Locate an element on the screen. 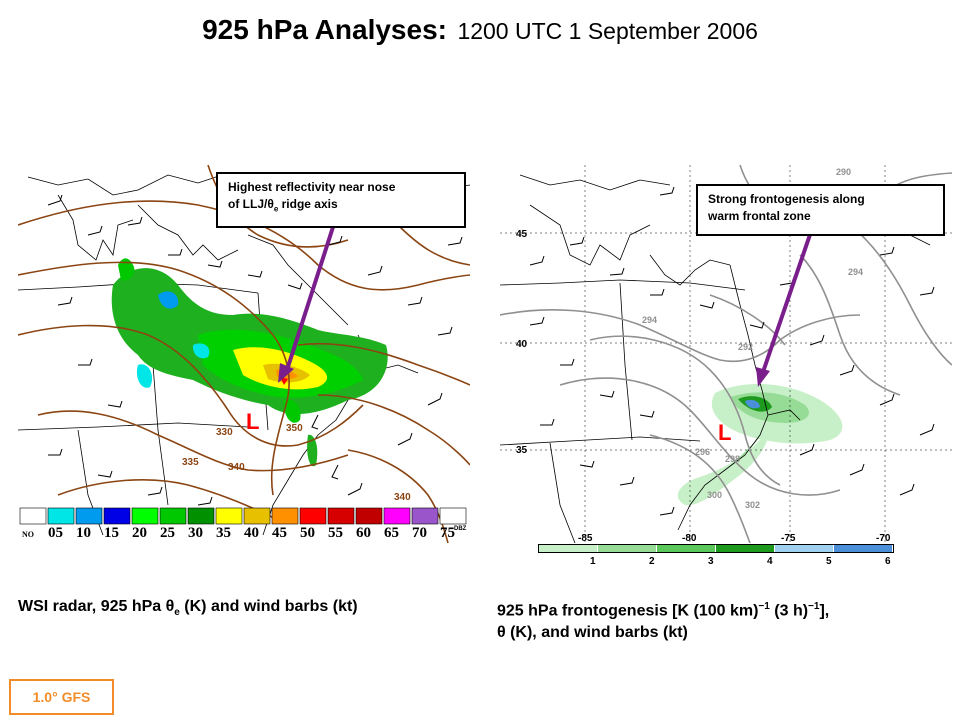 The height and width of the screenshot is (720, 960). contour-label: 298 is located at coordinates (732, 459).